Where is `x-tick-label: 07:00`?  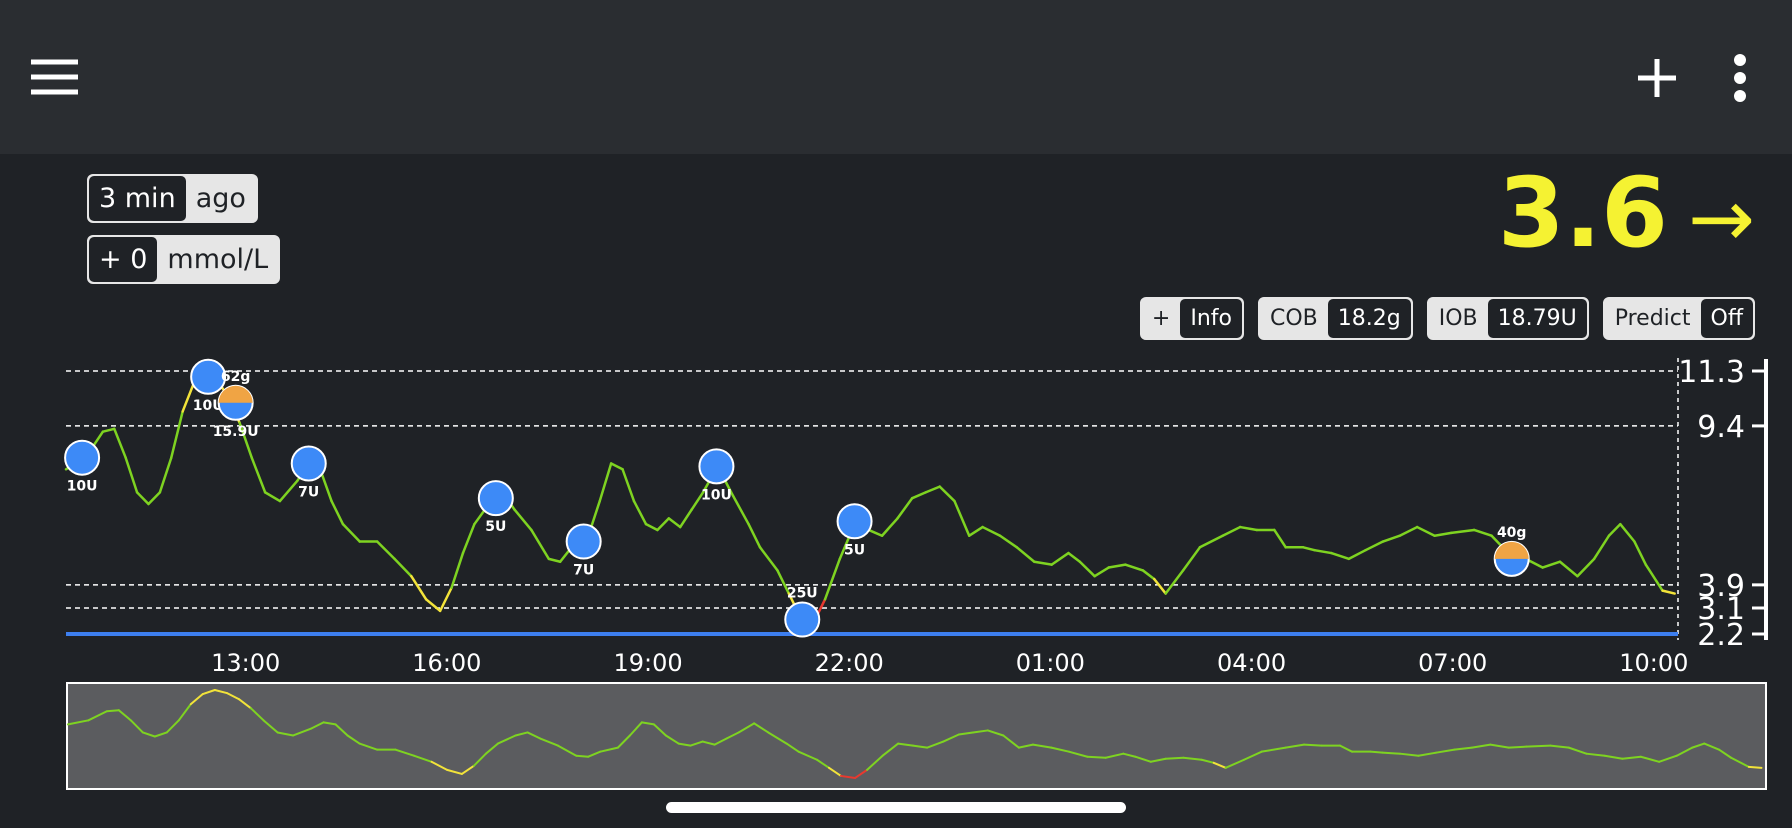
x-tick-label: 07:00 is located at coordinates (1452, 663).